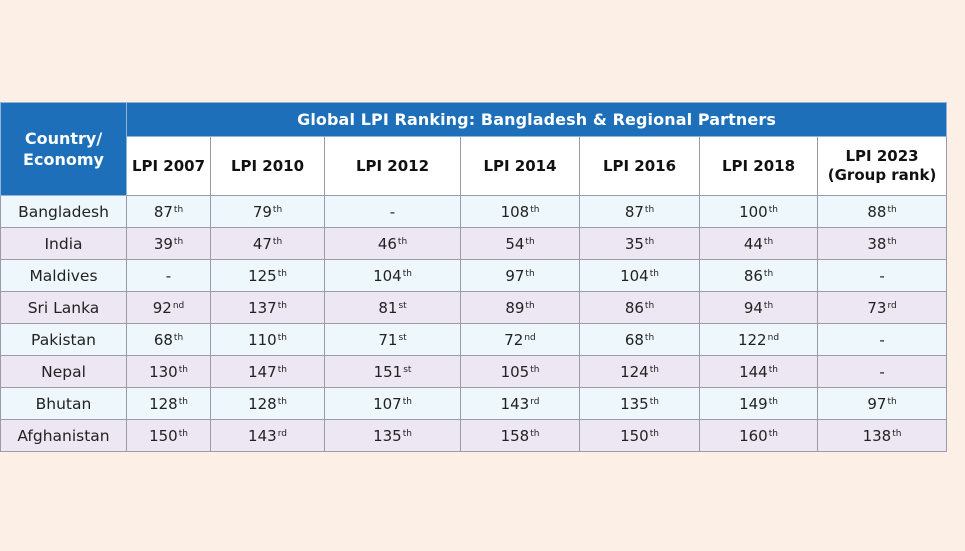  What do you see at coordinates (168, 166) in the screenshot?
I see `year-header-2007: LPI 2007` at bounding box center [168, 166].